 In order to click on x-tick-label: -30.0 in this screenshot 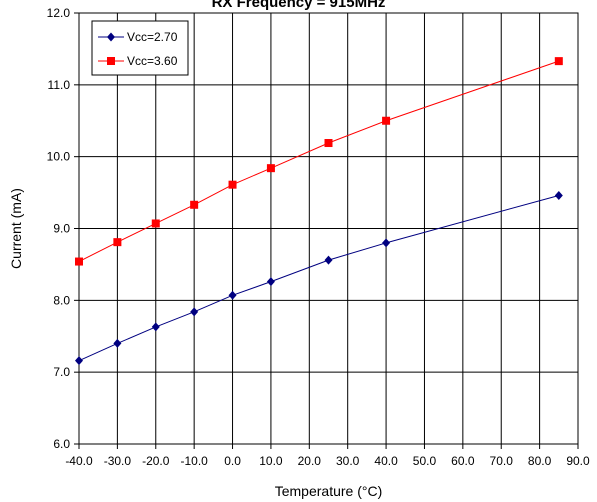, I will do `click(118, 461)`.